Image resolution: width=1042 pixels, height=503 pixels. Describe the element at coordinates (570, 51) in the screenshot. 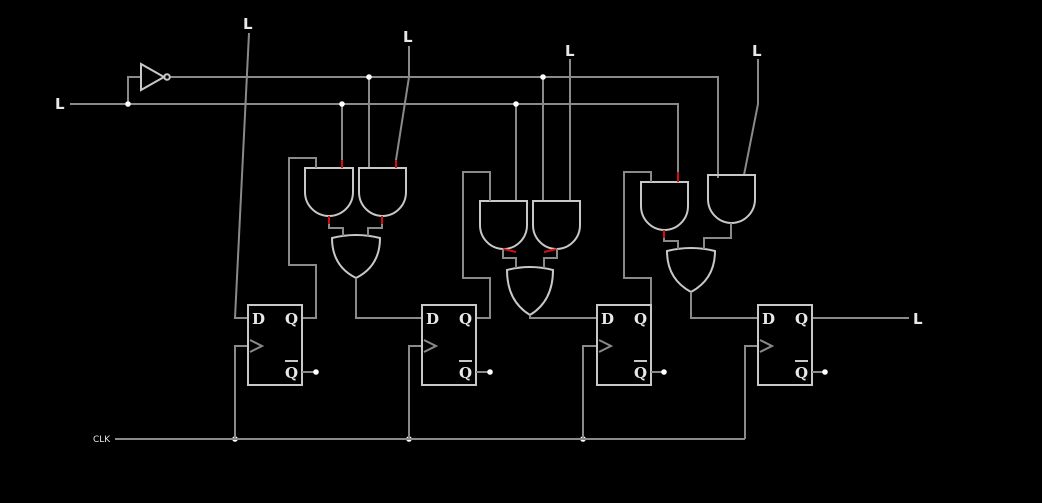

I see `data-in-2-label: L` at that location.